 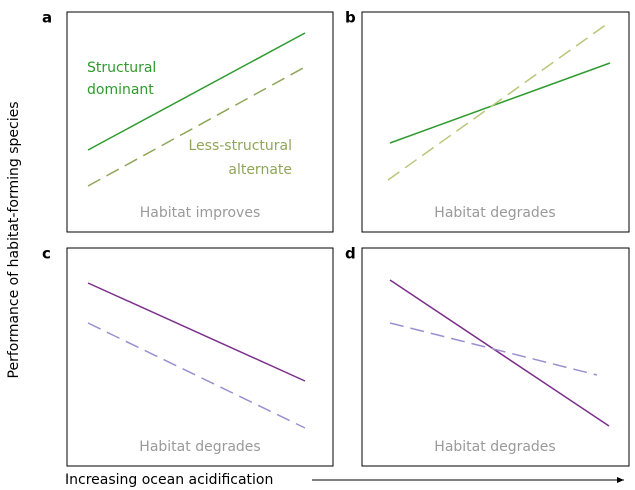 What do you see at coordinates (121, 68) in the screenshot?
I see `solid-label: Structural` at bounding box center [121, 68].